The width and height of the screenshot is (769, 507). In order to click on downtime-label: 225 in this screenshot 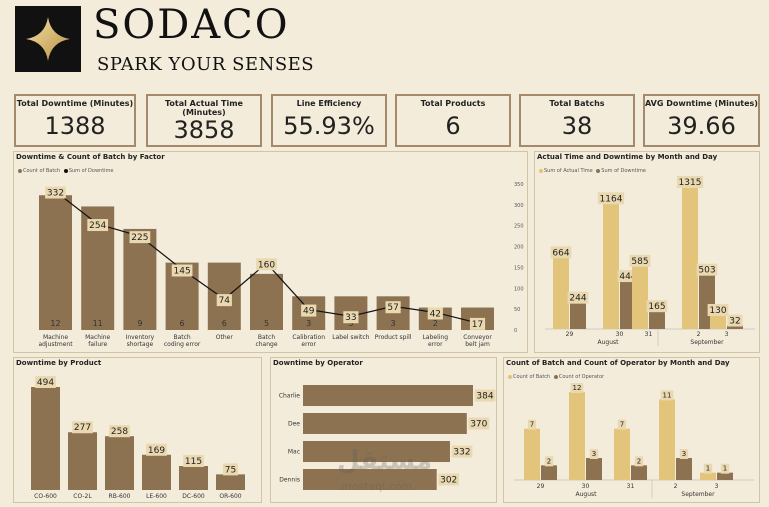, I will do `click(139, 238)`.